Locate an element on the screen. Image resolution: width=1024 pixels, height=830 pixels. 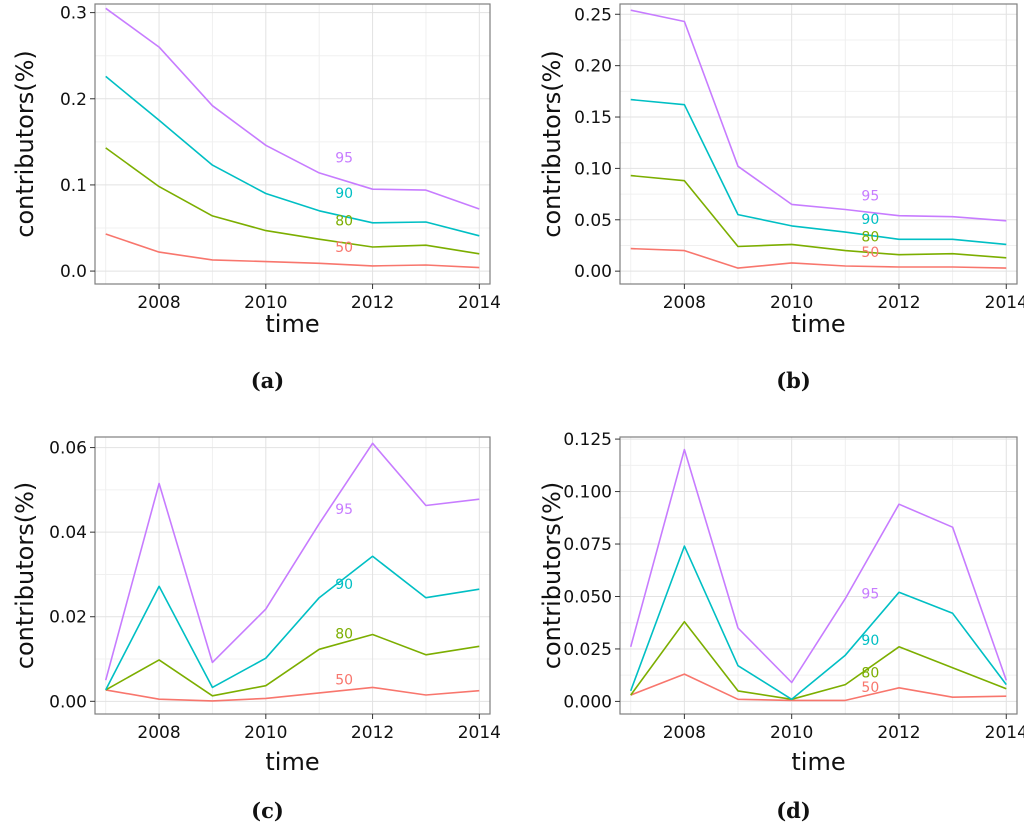
panel-caption: (b) is located at coordinates (793, 380).